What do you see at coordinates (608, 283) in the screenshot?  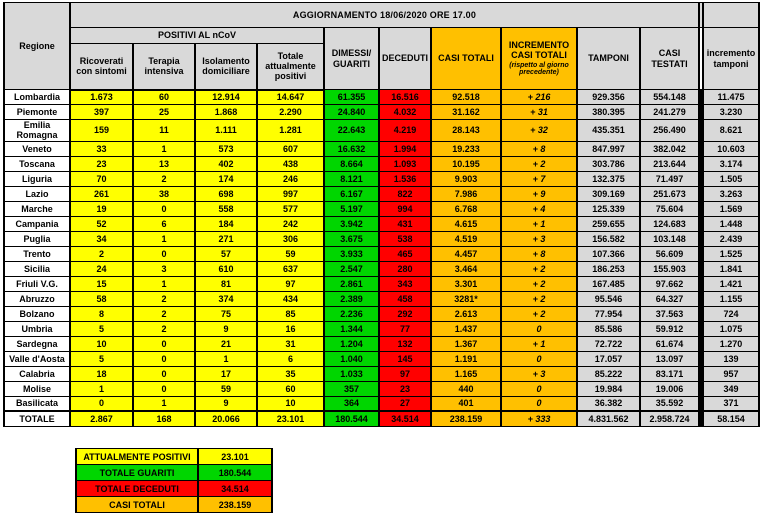 I see `tamponi-cell: 167.485` at bounding box center [608, 283].